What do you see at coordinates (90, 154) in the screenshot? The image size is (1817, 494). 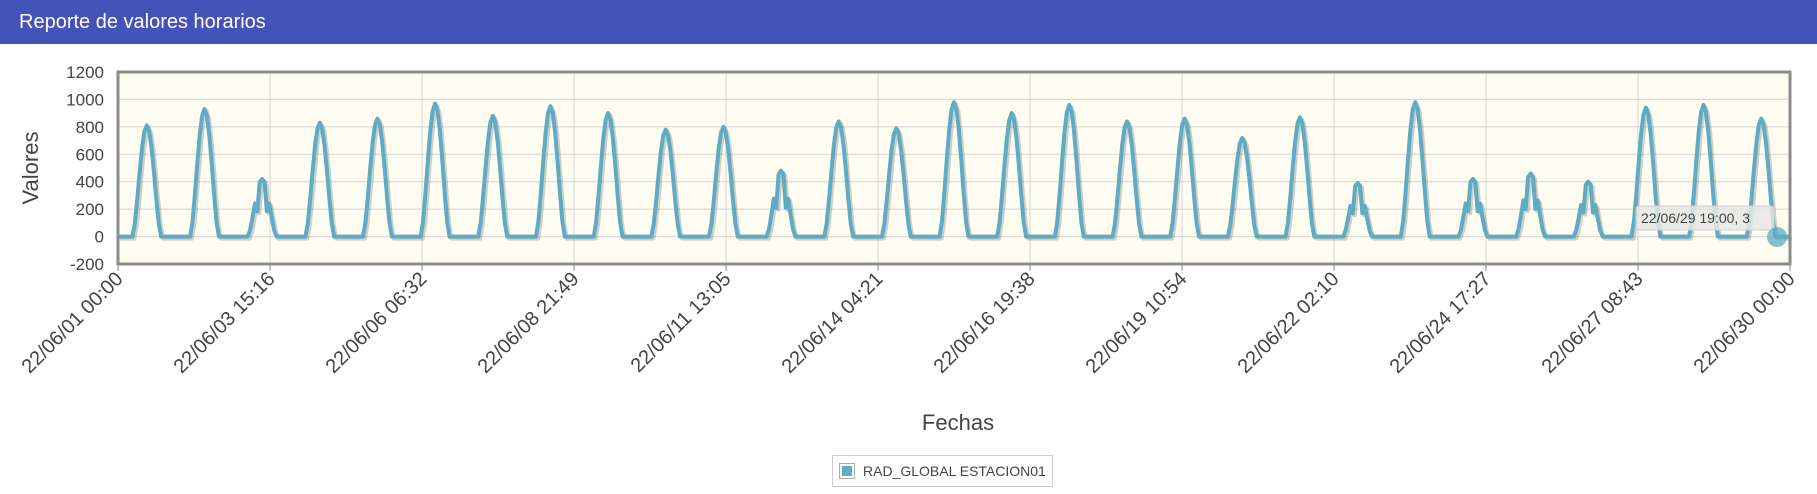 I see `y-tick-label: 600` at bounding box center [90, 154].